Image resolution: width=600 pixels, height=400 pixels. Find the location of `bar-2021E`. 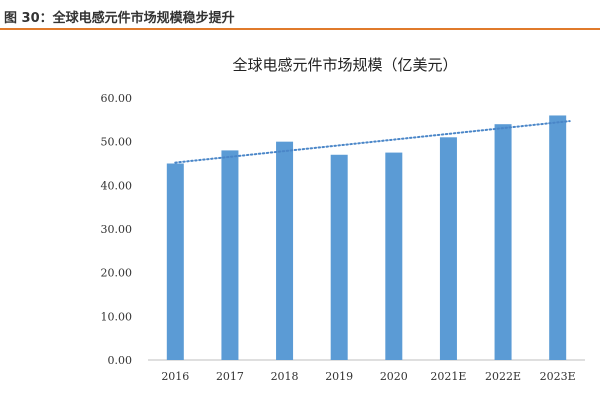

bar-2021E is located at coordinates (448, 248).